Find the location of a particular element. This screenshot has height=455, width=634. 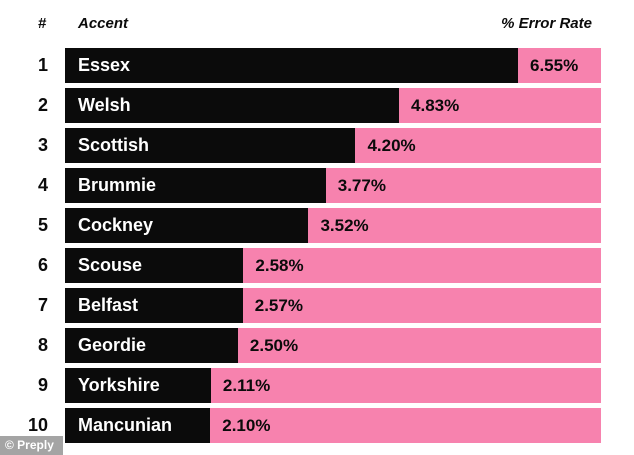

bar-track: Essex 6.55% is located at coordinates (333, 65).